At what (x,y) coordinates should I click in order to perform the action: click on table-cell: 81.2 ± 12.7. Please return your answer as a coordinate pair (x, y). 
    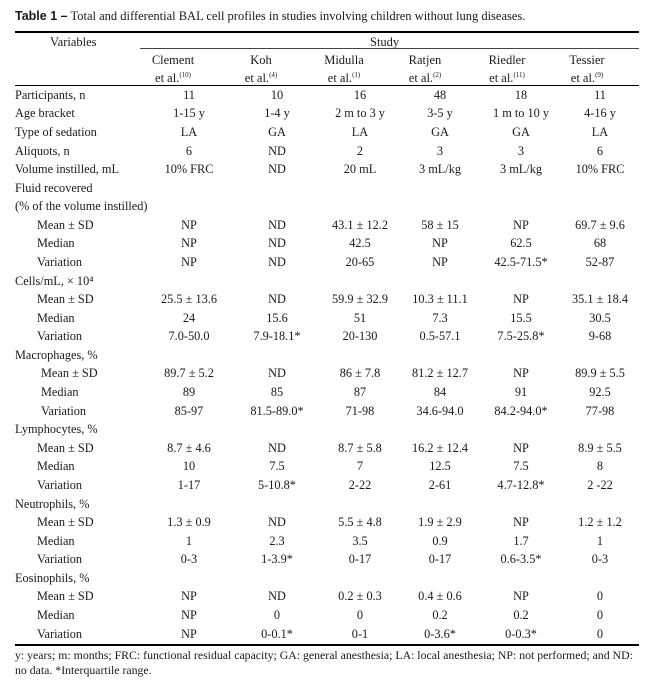
    Looking at the image, I should click on (440, 373).